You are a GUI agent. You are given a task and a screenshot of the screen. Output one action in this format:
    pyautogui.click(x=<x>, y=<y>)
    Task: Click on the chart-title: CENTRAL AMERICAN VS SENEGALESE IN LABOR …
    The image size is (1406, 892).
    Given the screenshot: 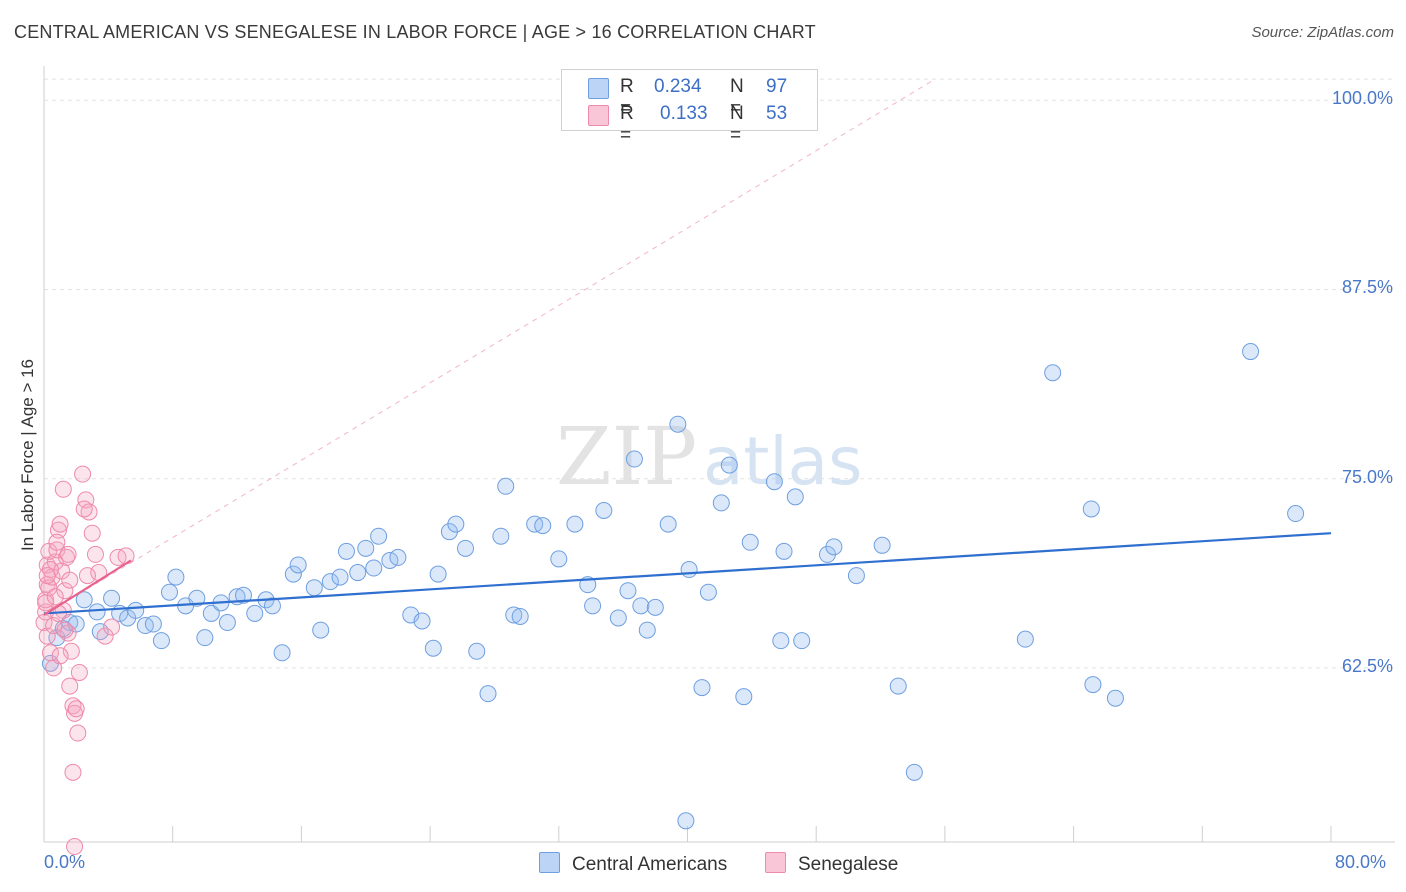 What is the action you would take?
    pyautogui.click(x=415, y=32)
    